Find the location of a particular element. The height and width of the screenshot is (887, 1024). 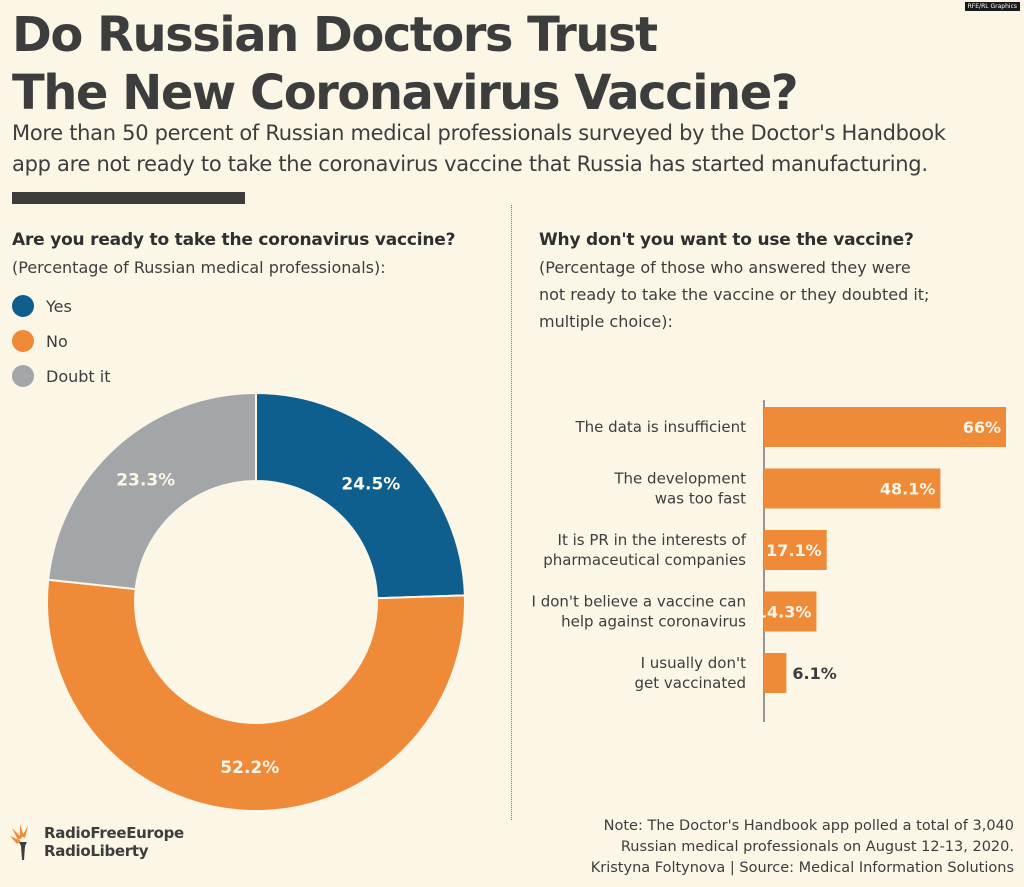

logo-text: RadioFreeEurope RadioLiberty is located at coordinates (114, 842).